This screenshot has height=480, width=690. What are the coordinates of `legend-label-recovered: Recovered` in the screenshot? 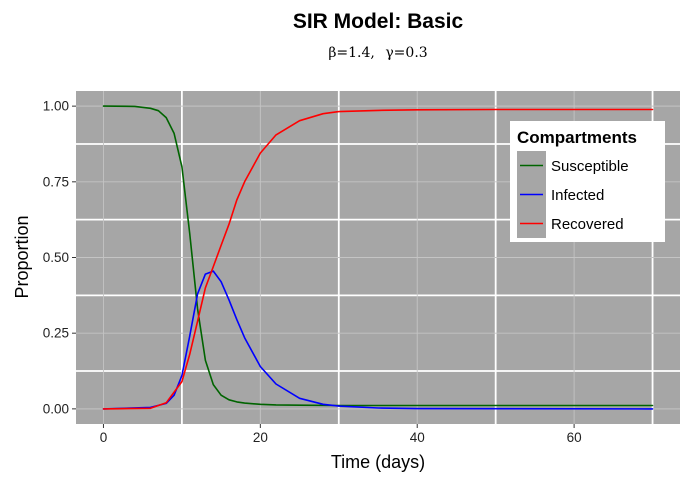 It's located at (587, 224).